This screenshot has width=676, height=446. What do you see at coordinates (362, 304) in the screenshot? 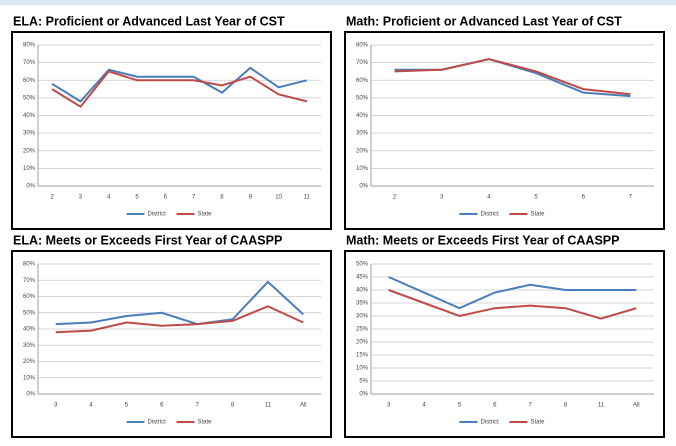
I see `y-tick-label: 35%` at bounding box center [362, 304].